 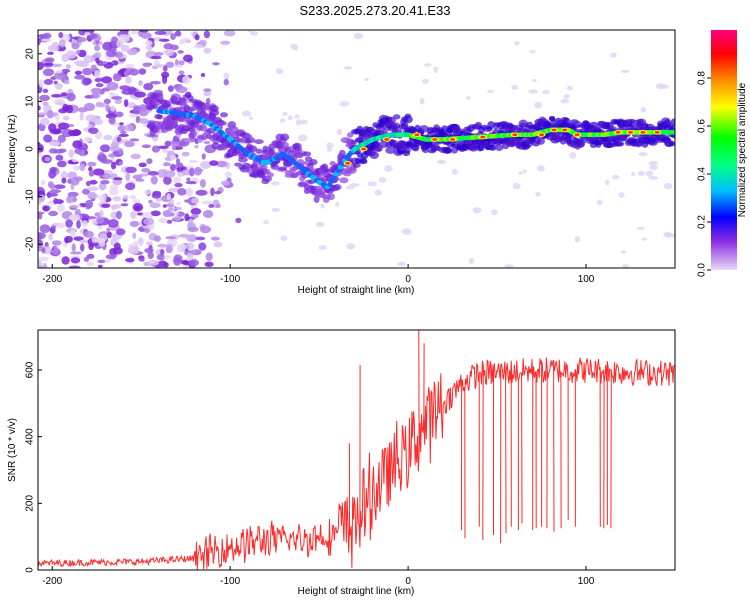 What do you see at coordinates (12, 149) in the screenshot?
I see `spectrogram-y-axis-label: Frequency (Hz)` at bounding box center [12, 149].